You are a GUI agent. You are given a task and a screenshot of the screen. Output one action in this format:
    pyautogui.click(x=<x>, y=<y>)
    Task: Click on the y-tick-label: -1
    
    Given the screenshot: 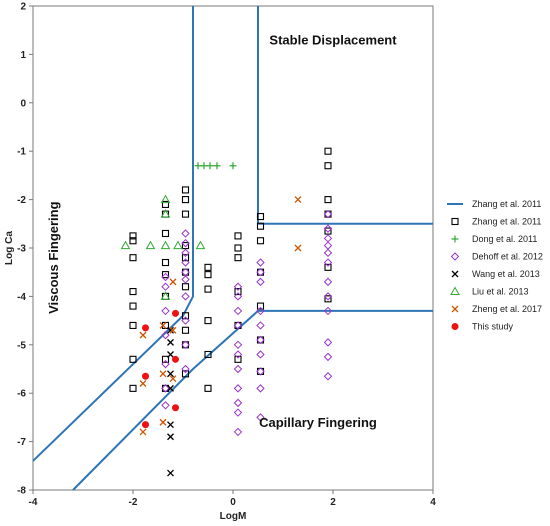 What is the action you would take?
    pyautogui.click(x=21, y=152)
    